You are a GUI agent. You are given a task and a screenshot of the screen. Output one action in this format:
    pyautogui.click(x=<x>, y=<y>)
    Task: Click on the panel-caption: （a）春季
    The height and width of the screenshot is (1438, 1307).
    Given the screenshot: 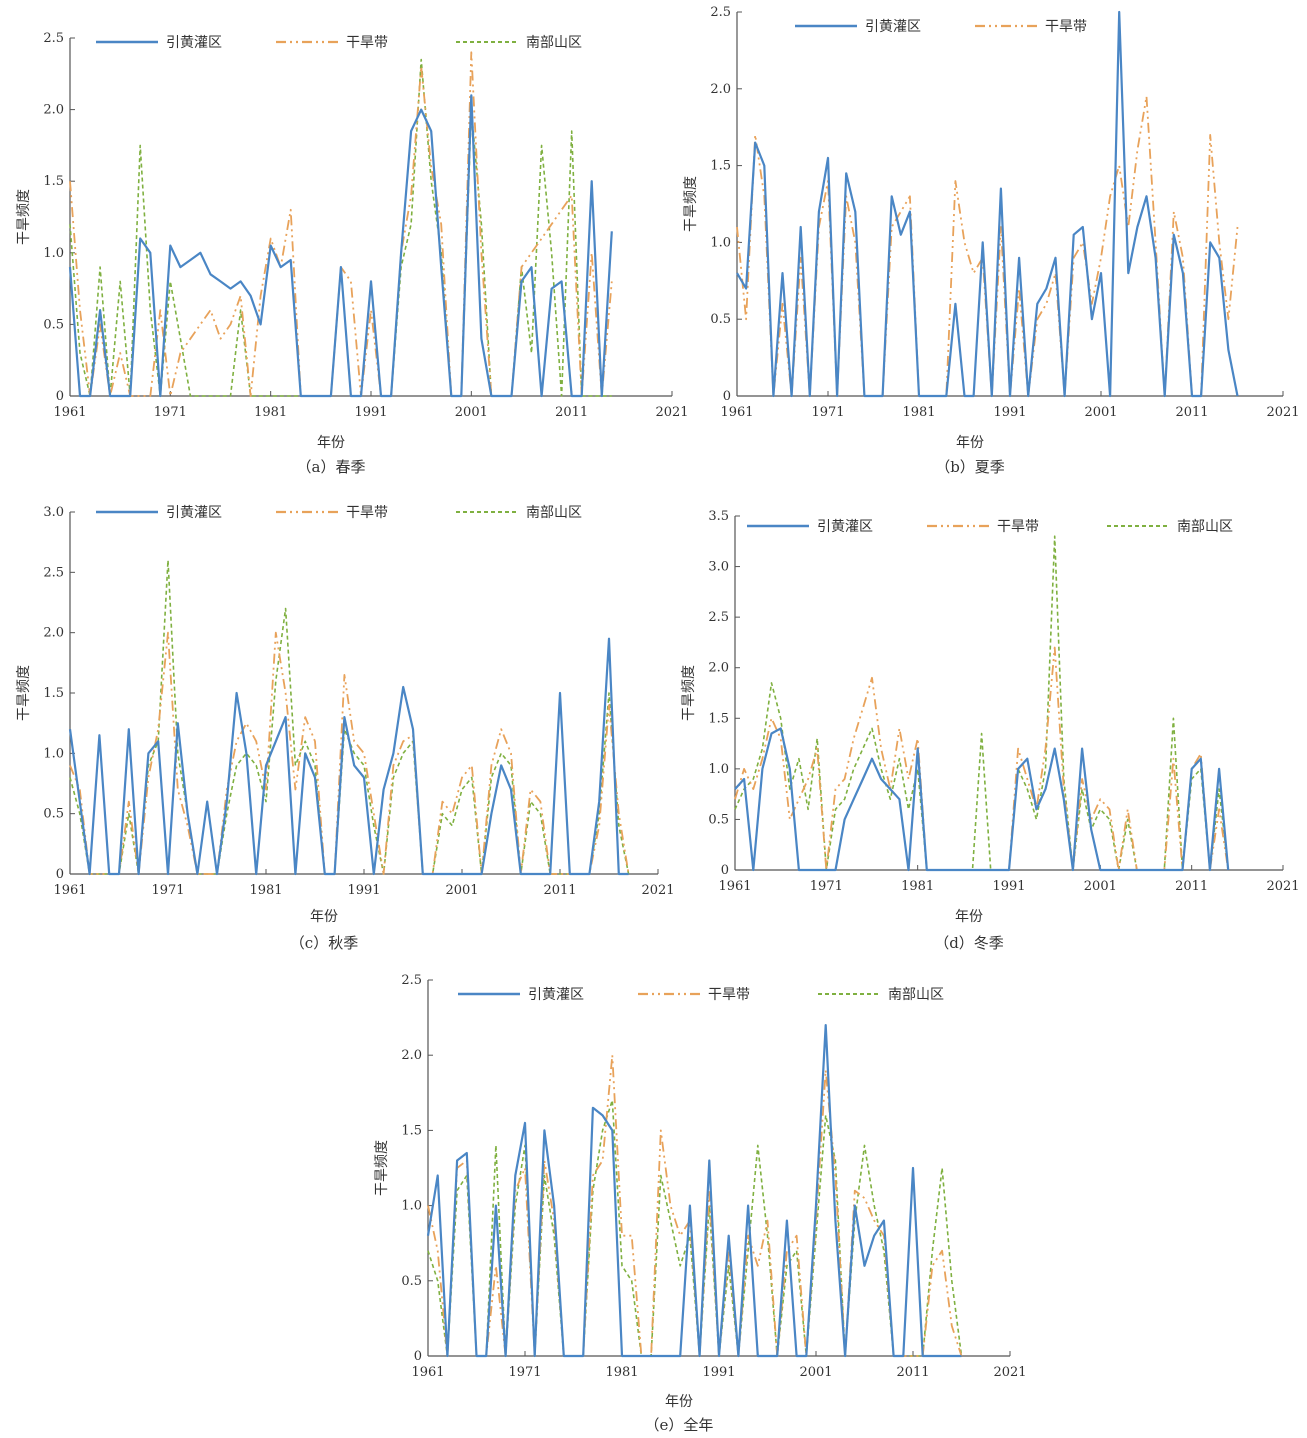 What is the action you would take?
    pyautogui.click(x=331, y=467)
    